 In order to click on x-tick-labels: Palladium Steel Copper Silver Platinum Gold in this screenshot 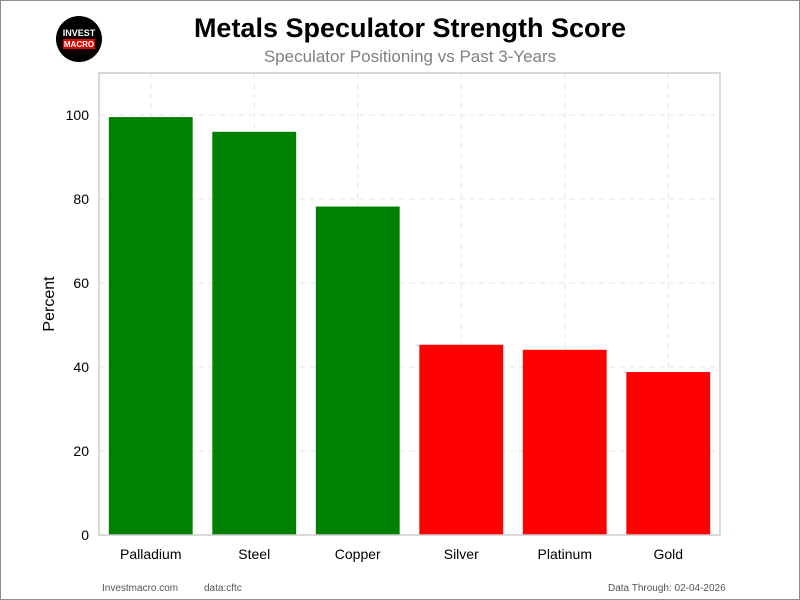, I will do `click(401, 554)`.